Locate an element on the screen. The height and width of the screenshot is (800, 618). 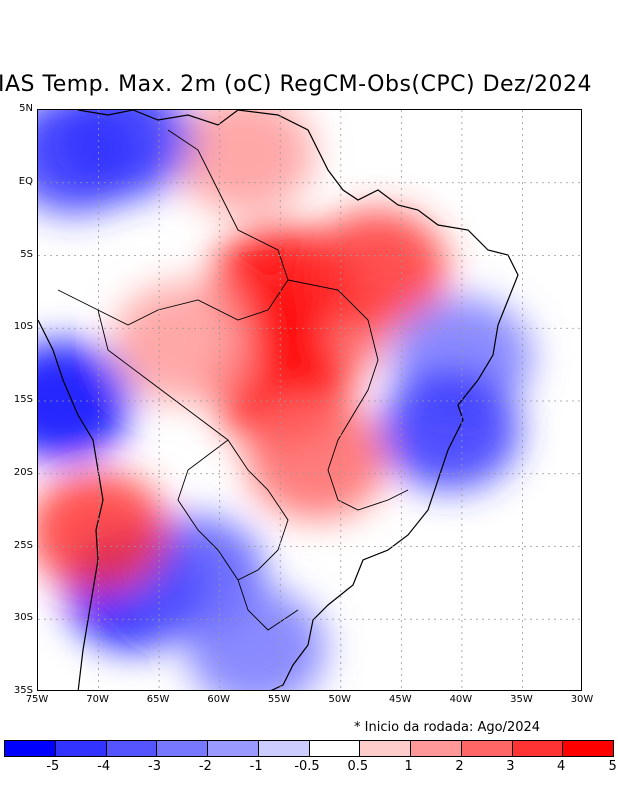
lat-tick-label: 5N is located at coordinates (26, 108).